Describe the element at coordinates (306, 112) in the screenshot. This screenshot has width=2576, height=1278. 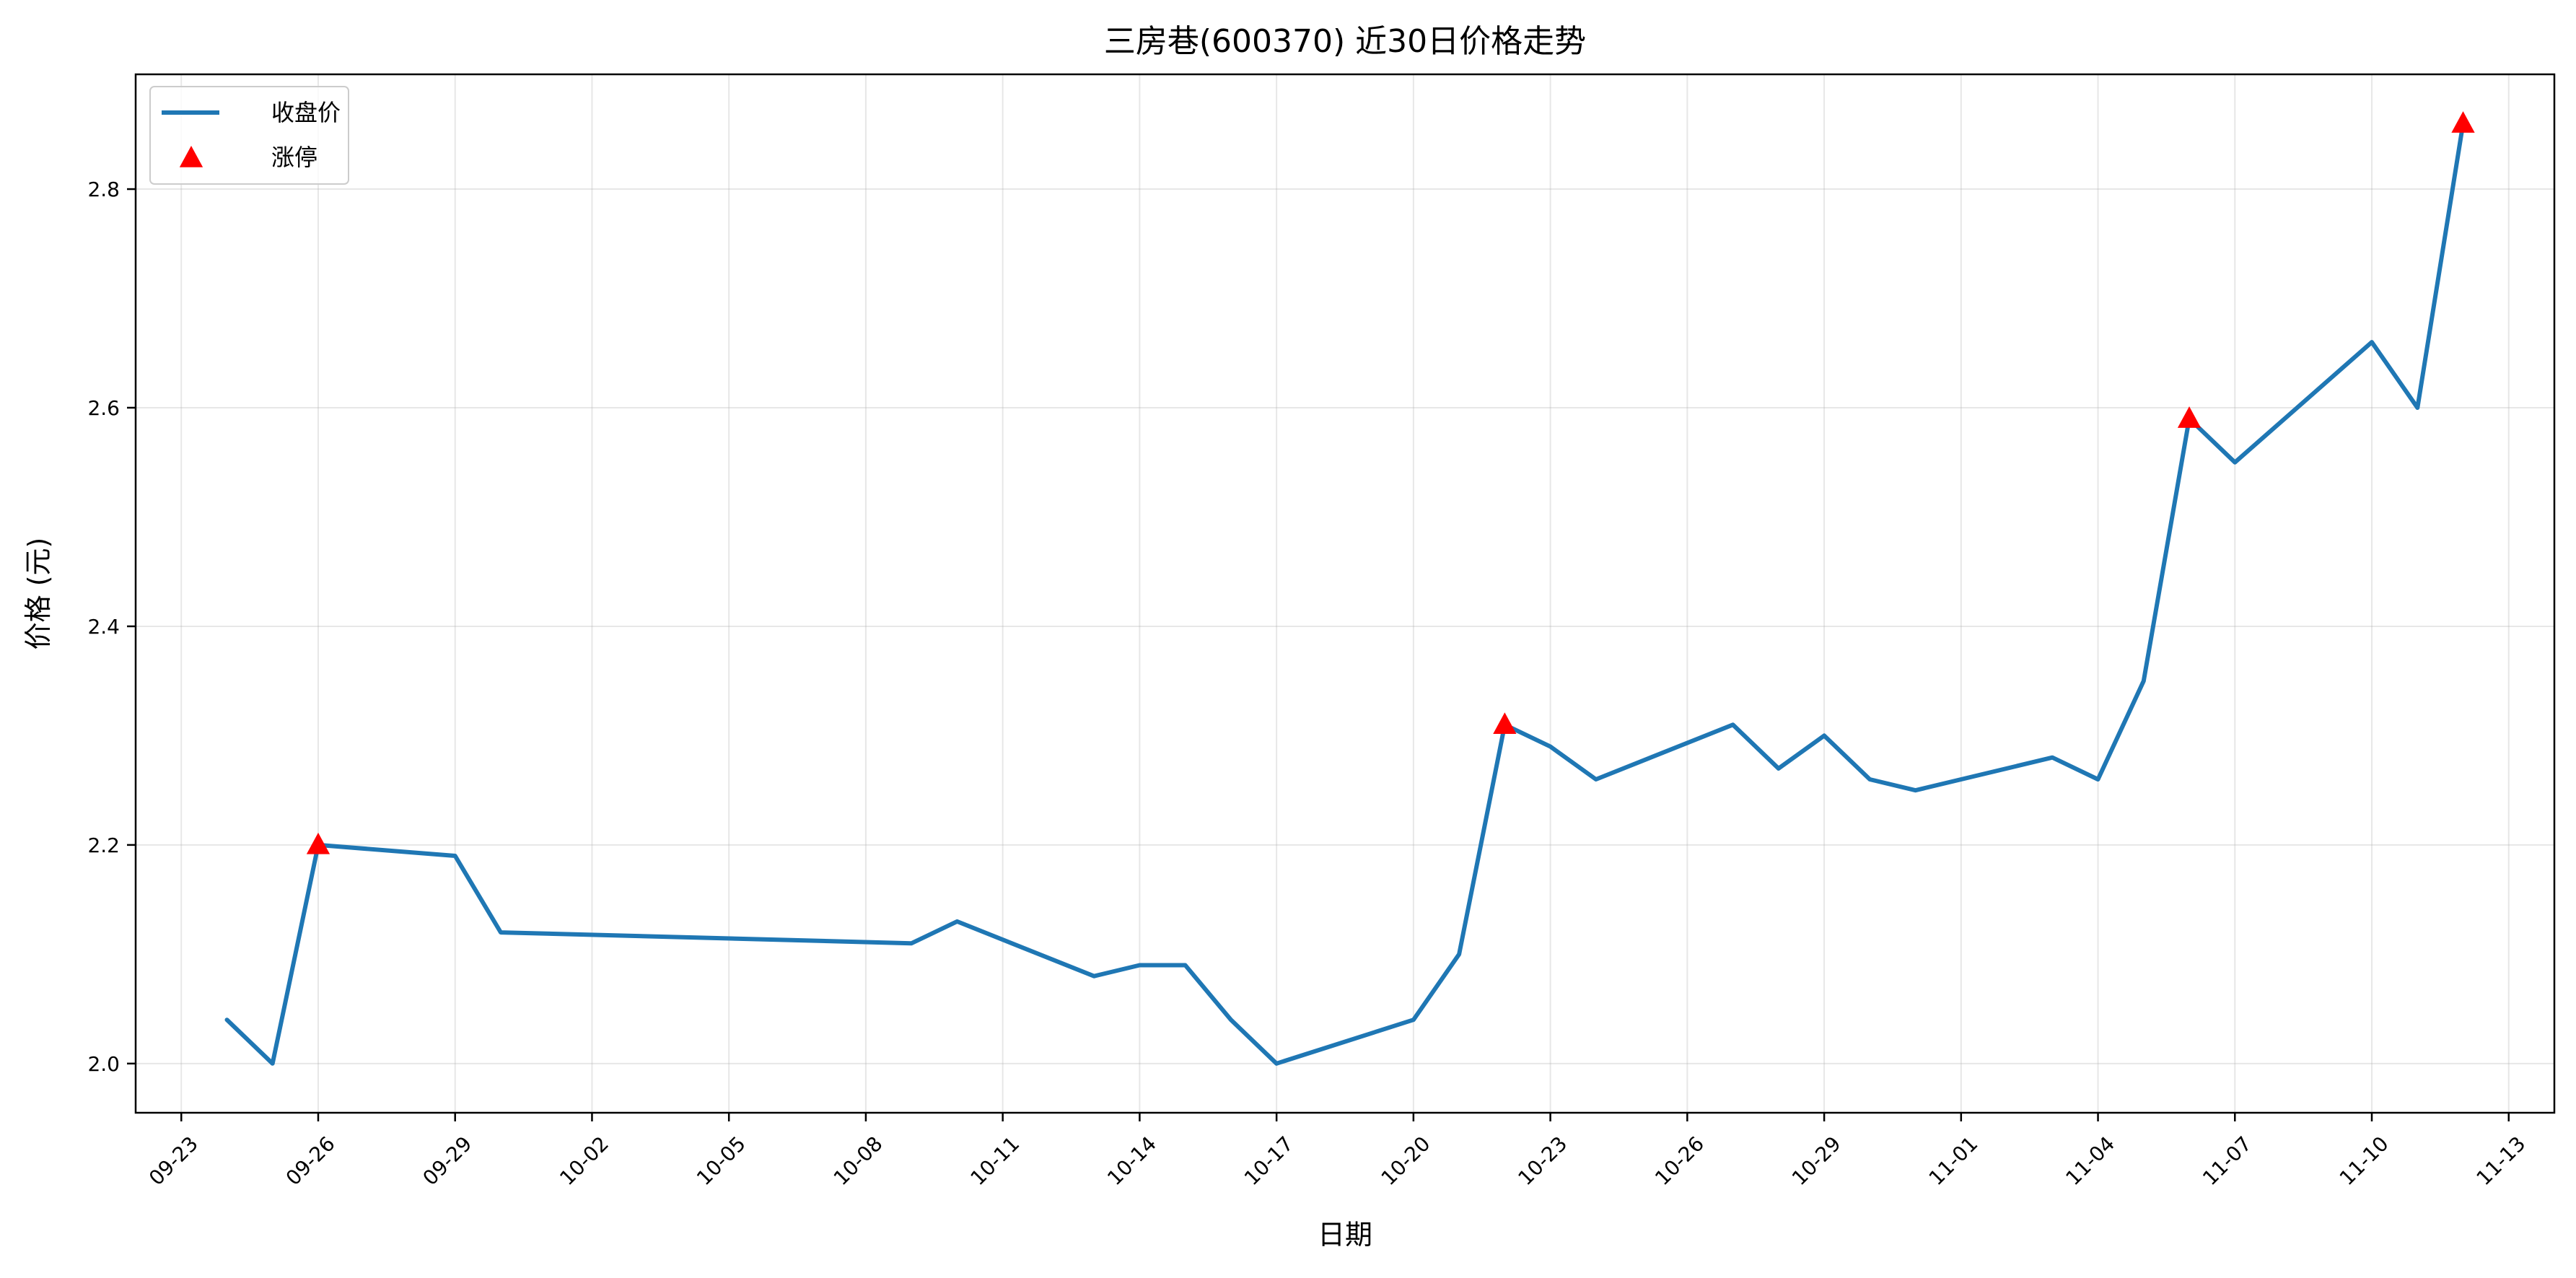
I see `legend-label-close-price: 收盘价` at that location.